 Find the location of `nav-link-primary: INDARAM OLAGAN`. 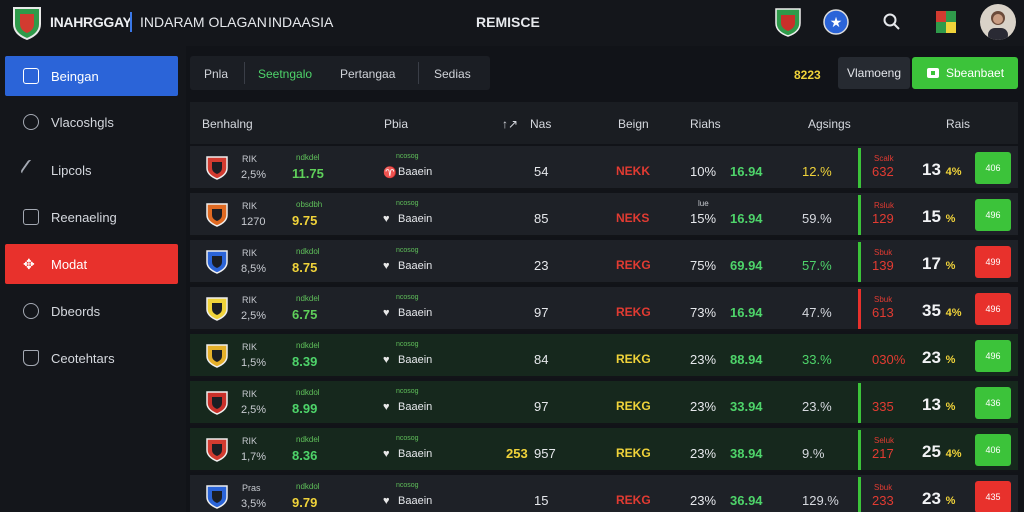

nav-link-primary: INDARAM OLAGAN is located at coordinates (203, 22).